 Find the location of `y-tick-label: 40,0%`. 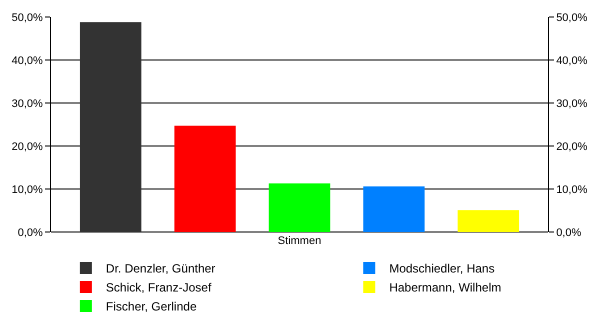

y-tick-label: 40,0% is located at coordinates (28, 60).